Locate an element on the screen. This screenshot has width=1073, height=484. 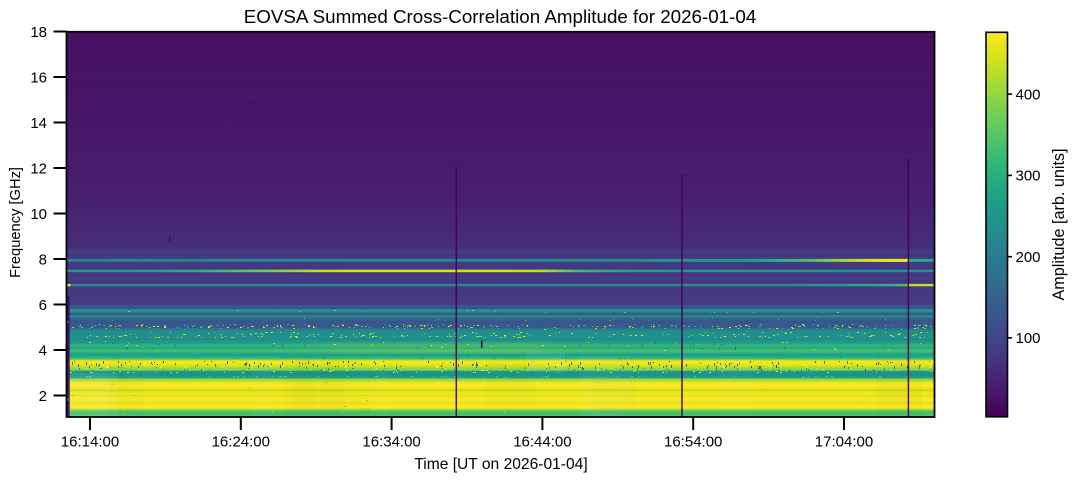
svg-text: 14 is located at coordinates (38, 123).